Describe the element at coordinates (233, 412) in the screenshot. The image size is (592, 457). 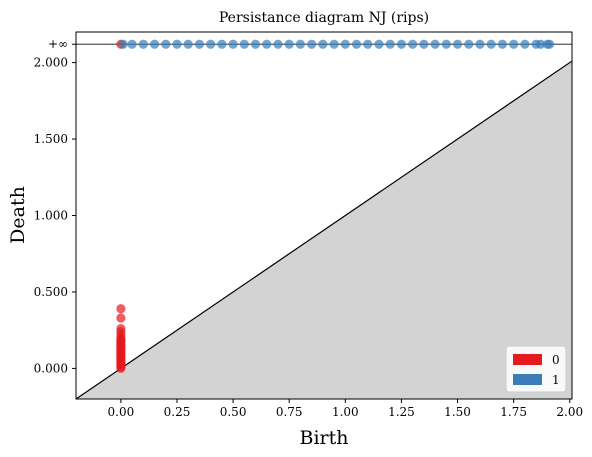
I see `x-tick-label: 0.50` at that location.